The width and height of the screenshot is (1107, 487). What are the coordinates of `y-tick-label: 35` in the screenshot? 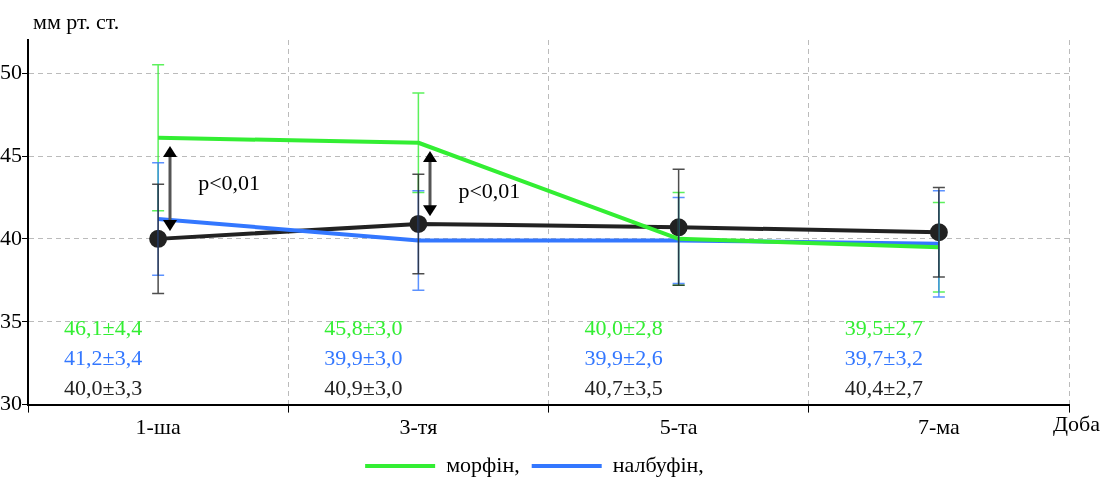 It's located at (11, 320).